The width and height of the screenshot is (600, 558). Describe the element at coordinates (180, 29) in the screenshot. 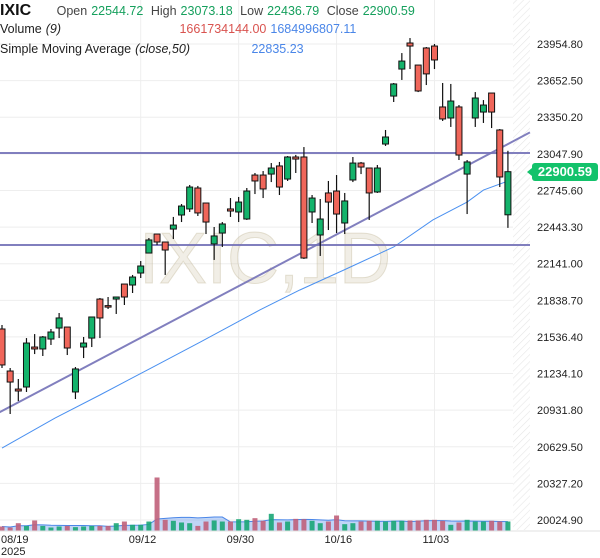

I see `volume-legend: Volume (9) 1661734144.00 1684996807.11` at that location.